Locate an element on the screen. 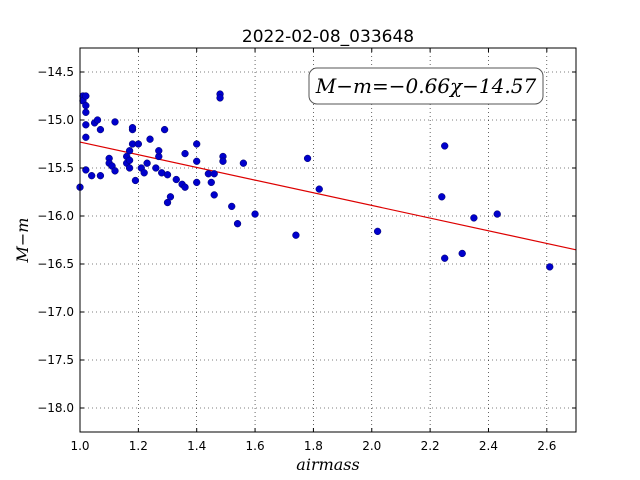 Image resolution: width=640 pixels, height=480 pixels. x-axis-label: airmass is located at coordinates (327, 464).